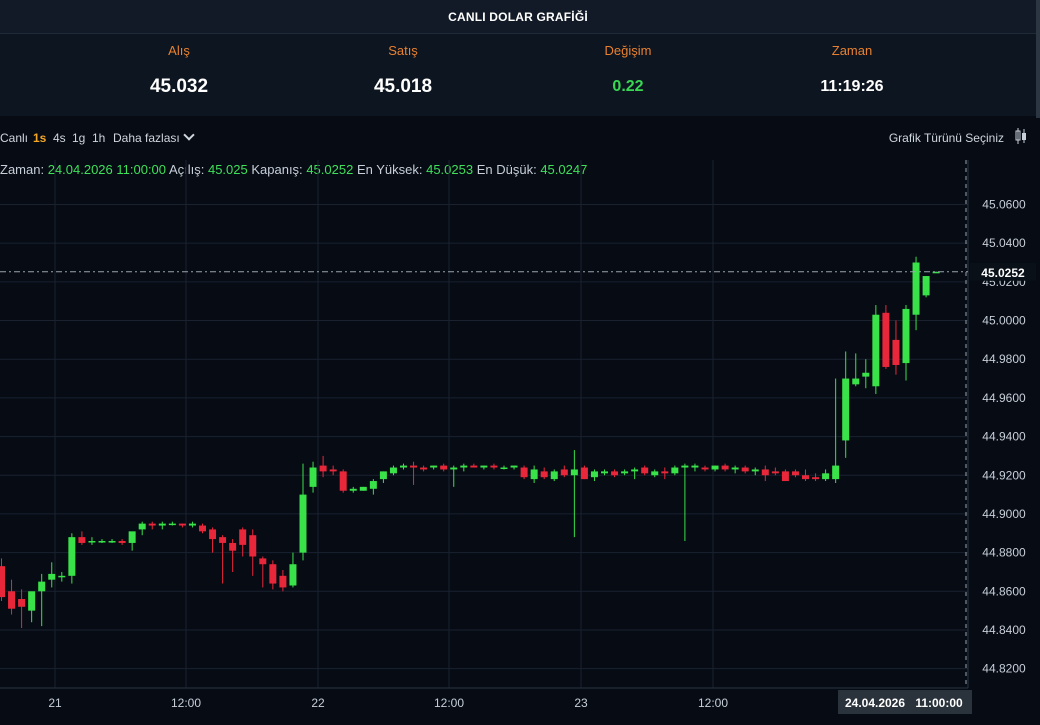 Image resolution: width=1040 pixels, height=725 pixels. What do you see at coordinates (99, 138) in the screenshot?
I see `tab-1h: 1h` at bounding box center [99, 138].